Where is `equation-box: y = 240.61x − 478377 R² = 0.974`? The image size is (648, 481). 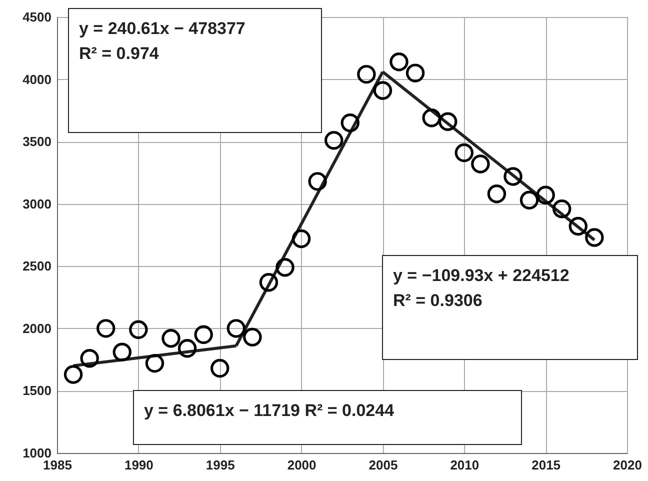
equation-box: y = 240.61x − 478377 R² = 0.974 is located at coordinates (195, 70).